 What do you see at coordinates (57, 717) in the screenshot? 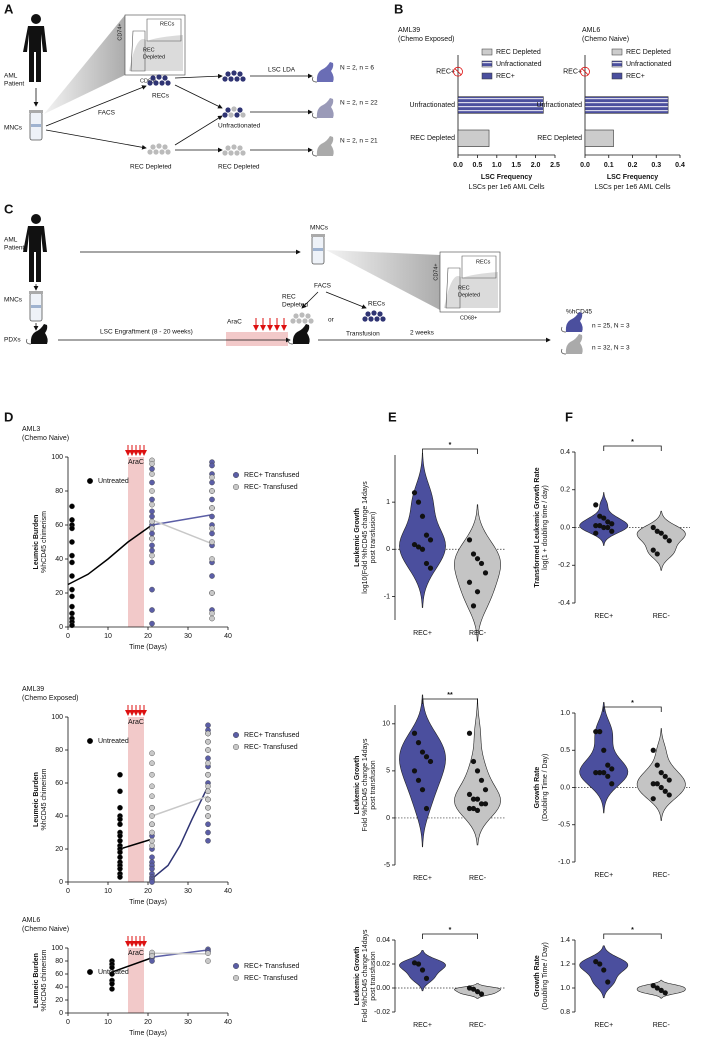
I see `y-tick-label: 100` at bounding box center [57, 717].